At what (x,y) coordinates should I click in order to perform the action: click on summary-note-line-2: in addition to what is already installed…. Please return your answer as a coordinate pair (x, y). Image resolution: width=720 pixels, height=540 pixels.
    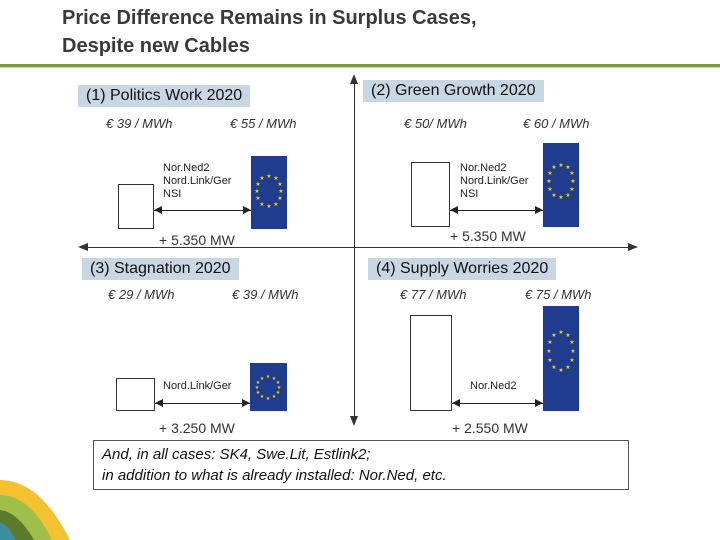
    Looking at the image, I should click on (274, 475).